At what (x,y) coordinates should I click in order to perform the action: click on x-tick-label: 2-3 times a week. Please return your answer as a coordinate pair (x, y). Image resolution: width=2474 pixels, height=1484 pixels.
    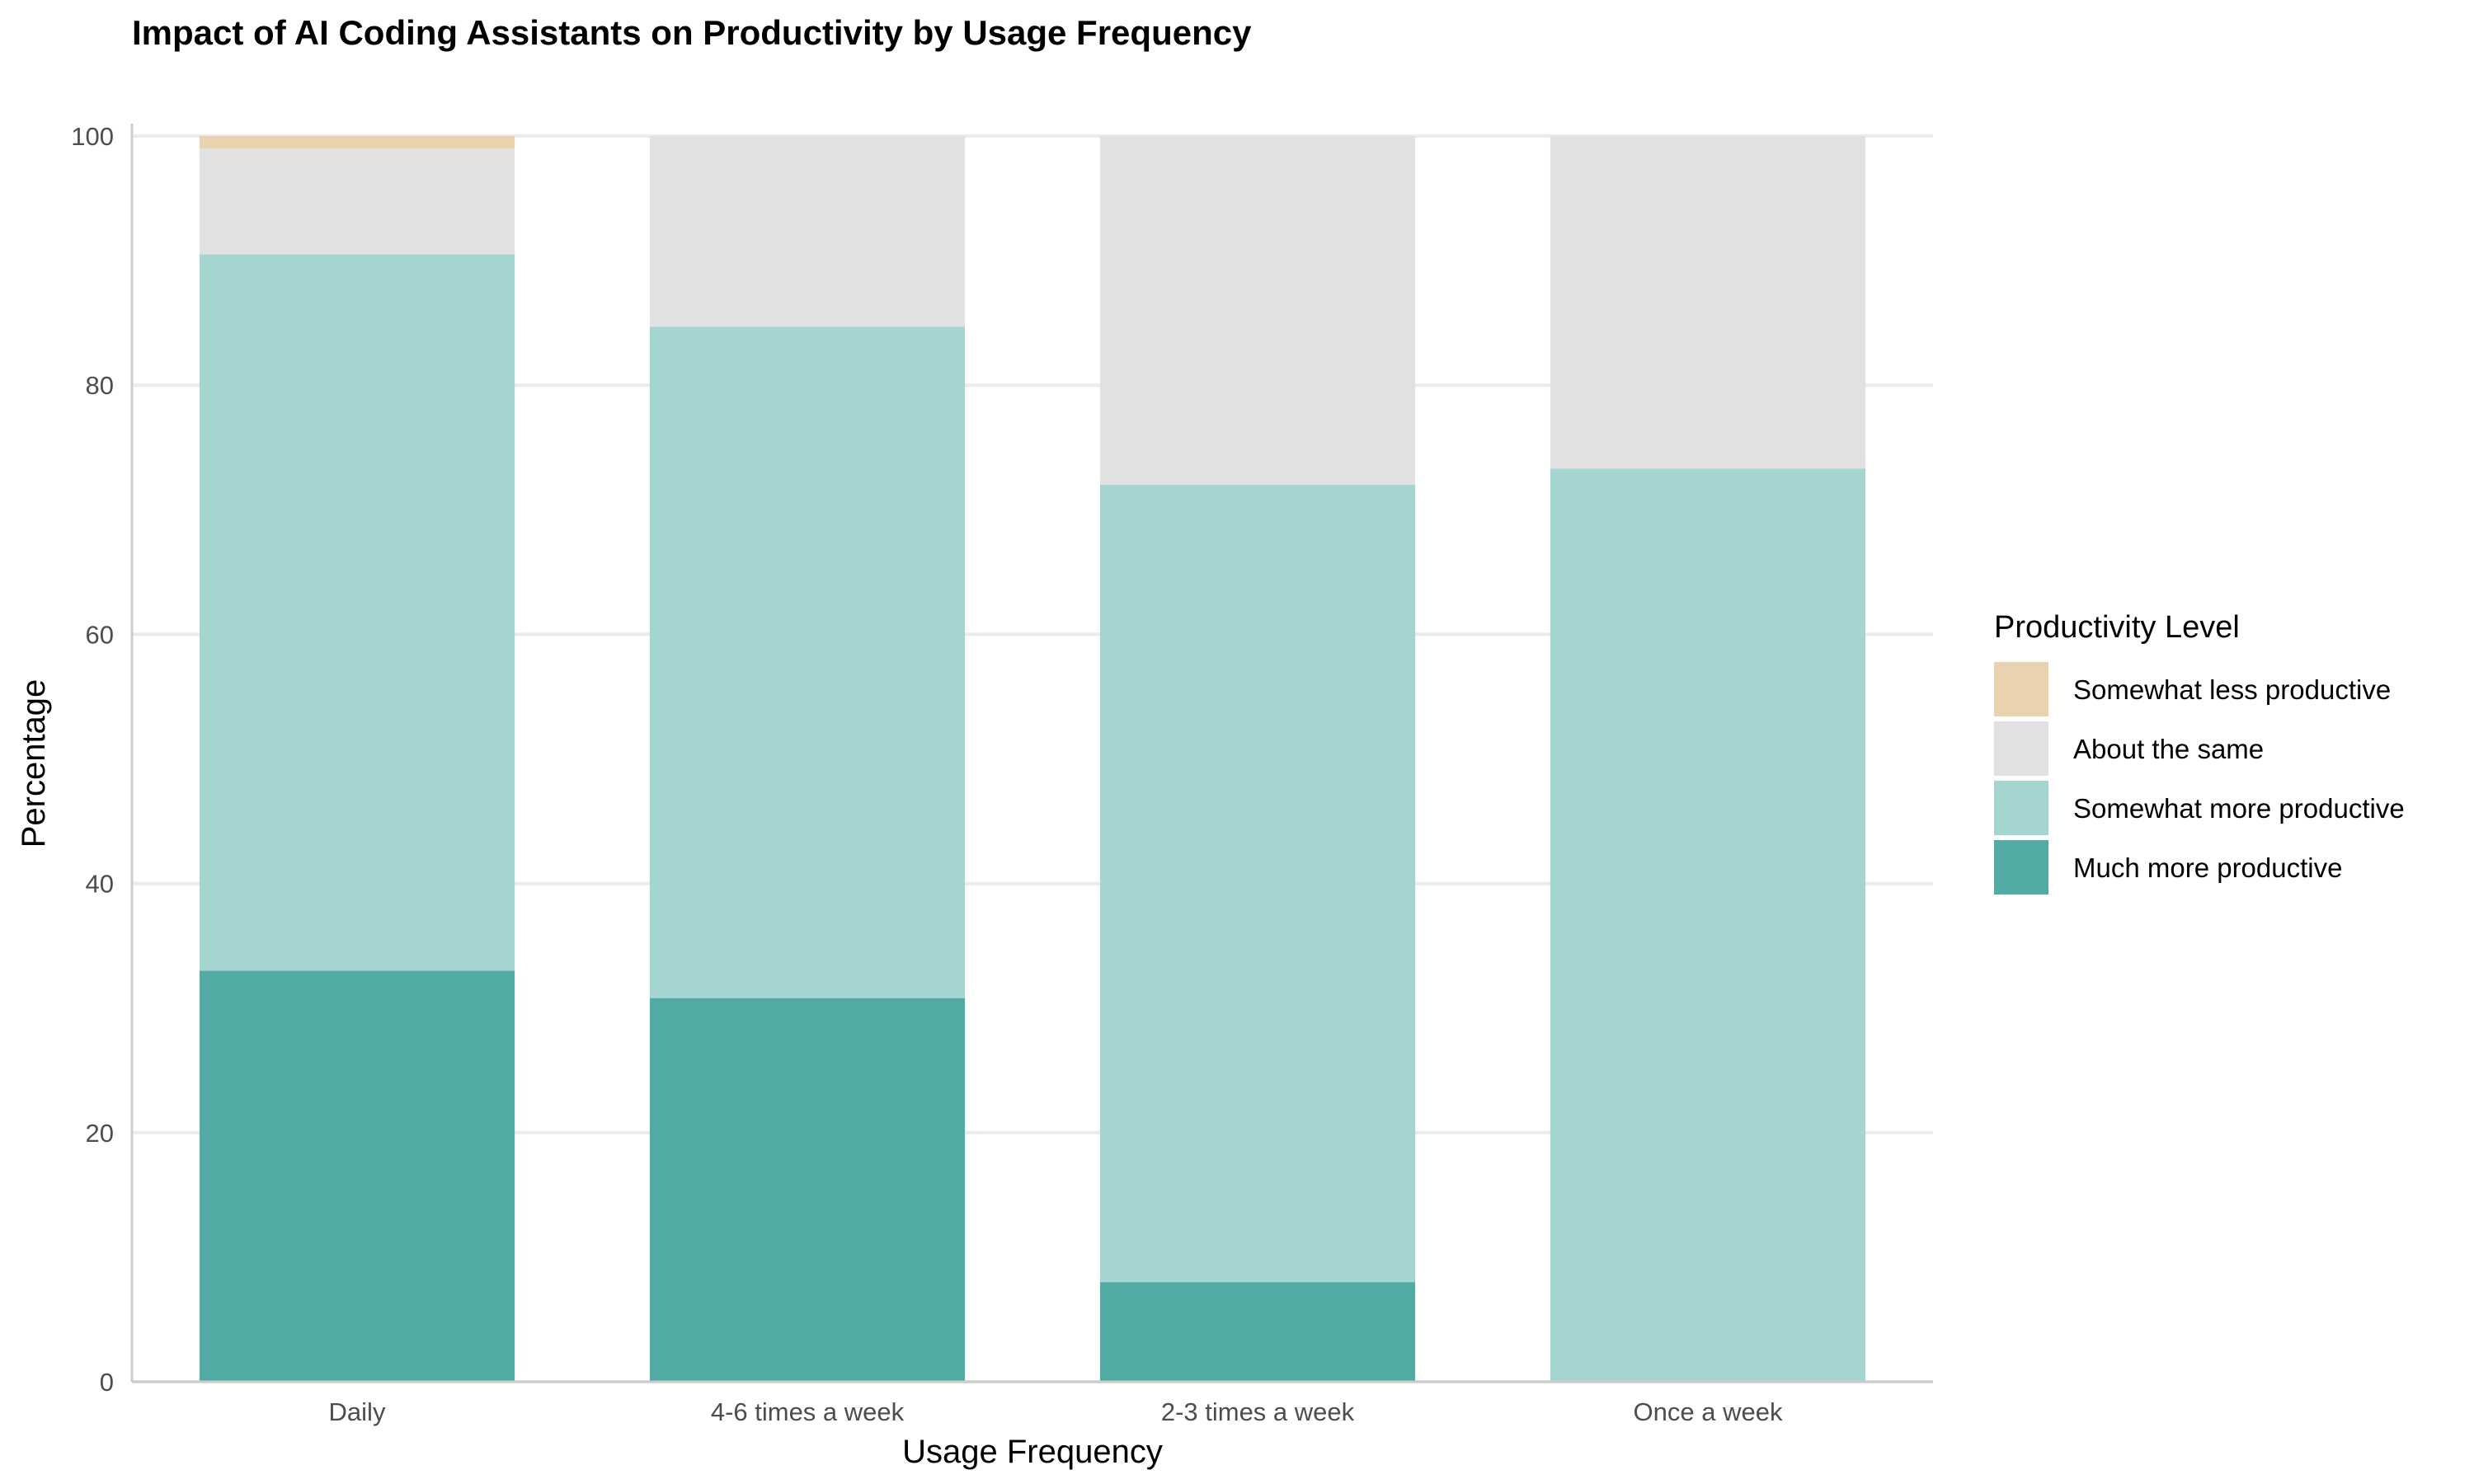
    Looking at the image, I should click on (1258, 1411).